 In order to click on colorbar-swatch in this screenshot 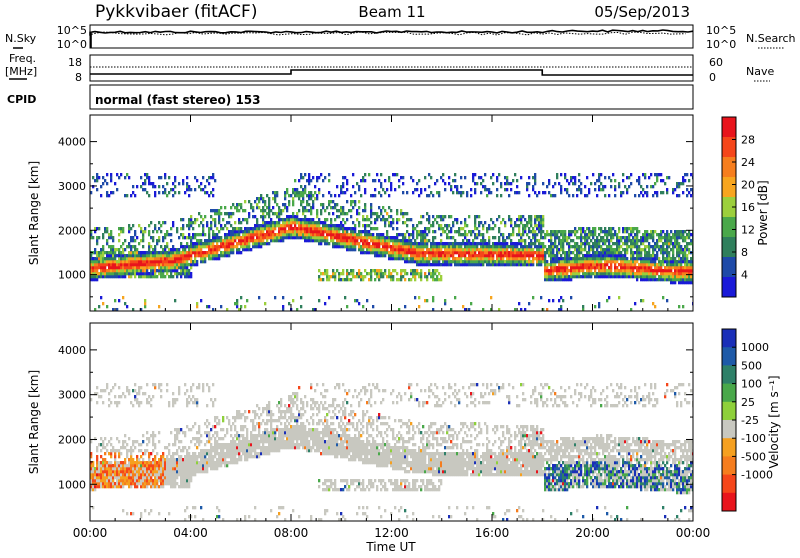, I will do `click(729, 287)`.